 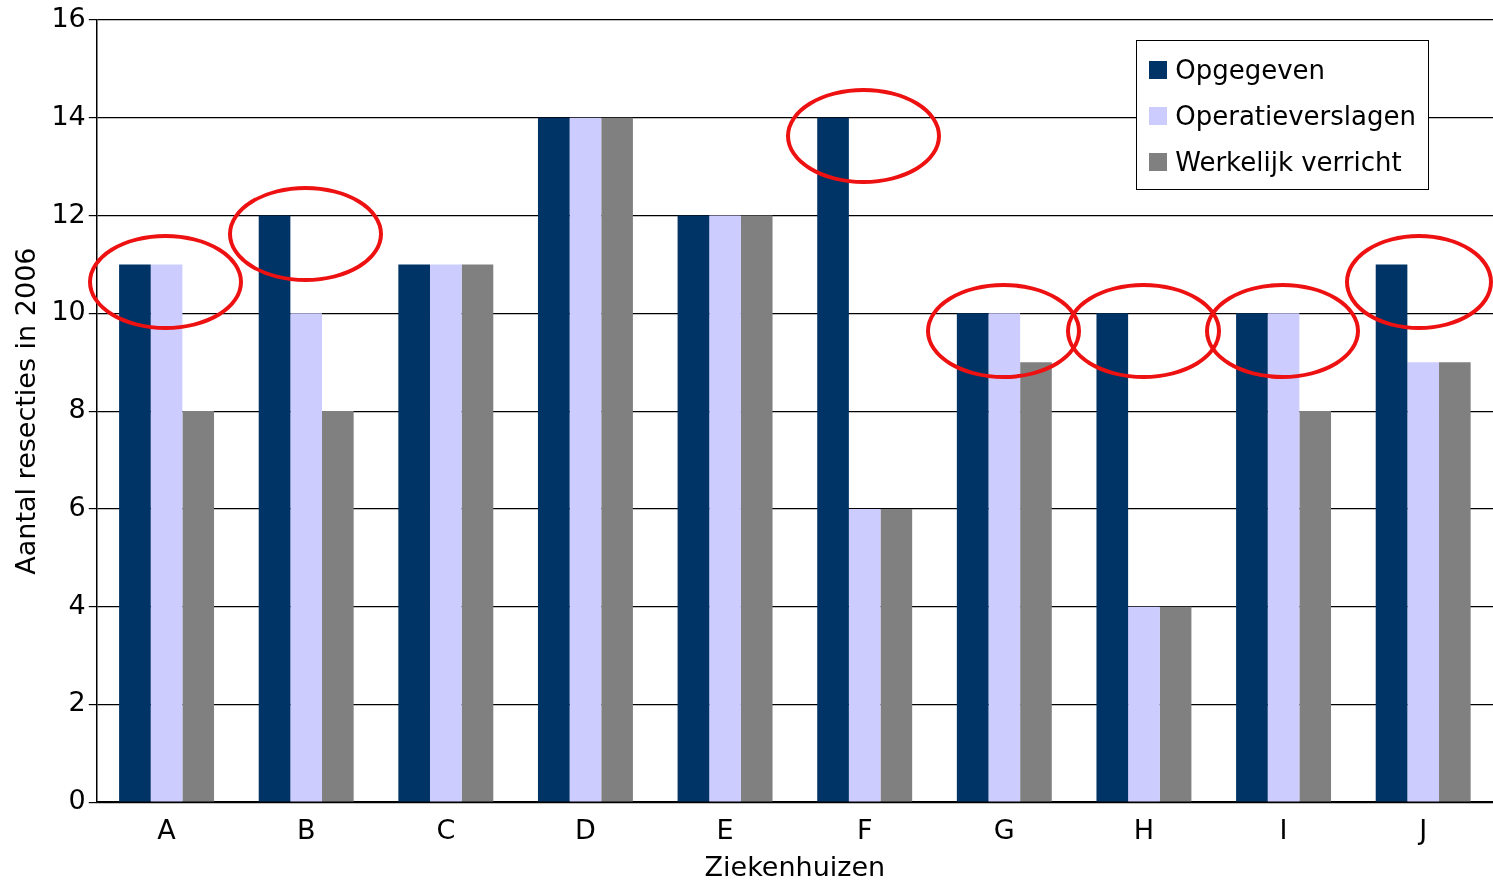 I want to click on legend-label: Opgegeven, so click(x=1250, y=70).